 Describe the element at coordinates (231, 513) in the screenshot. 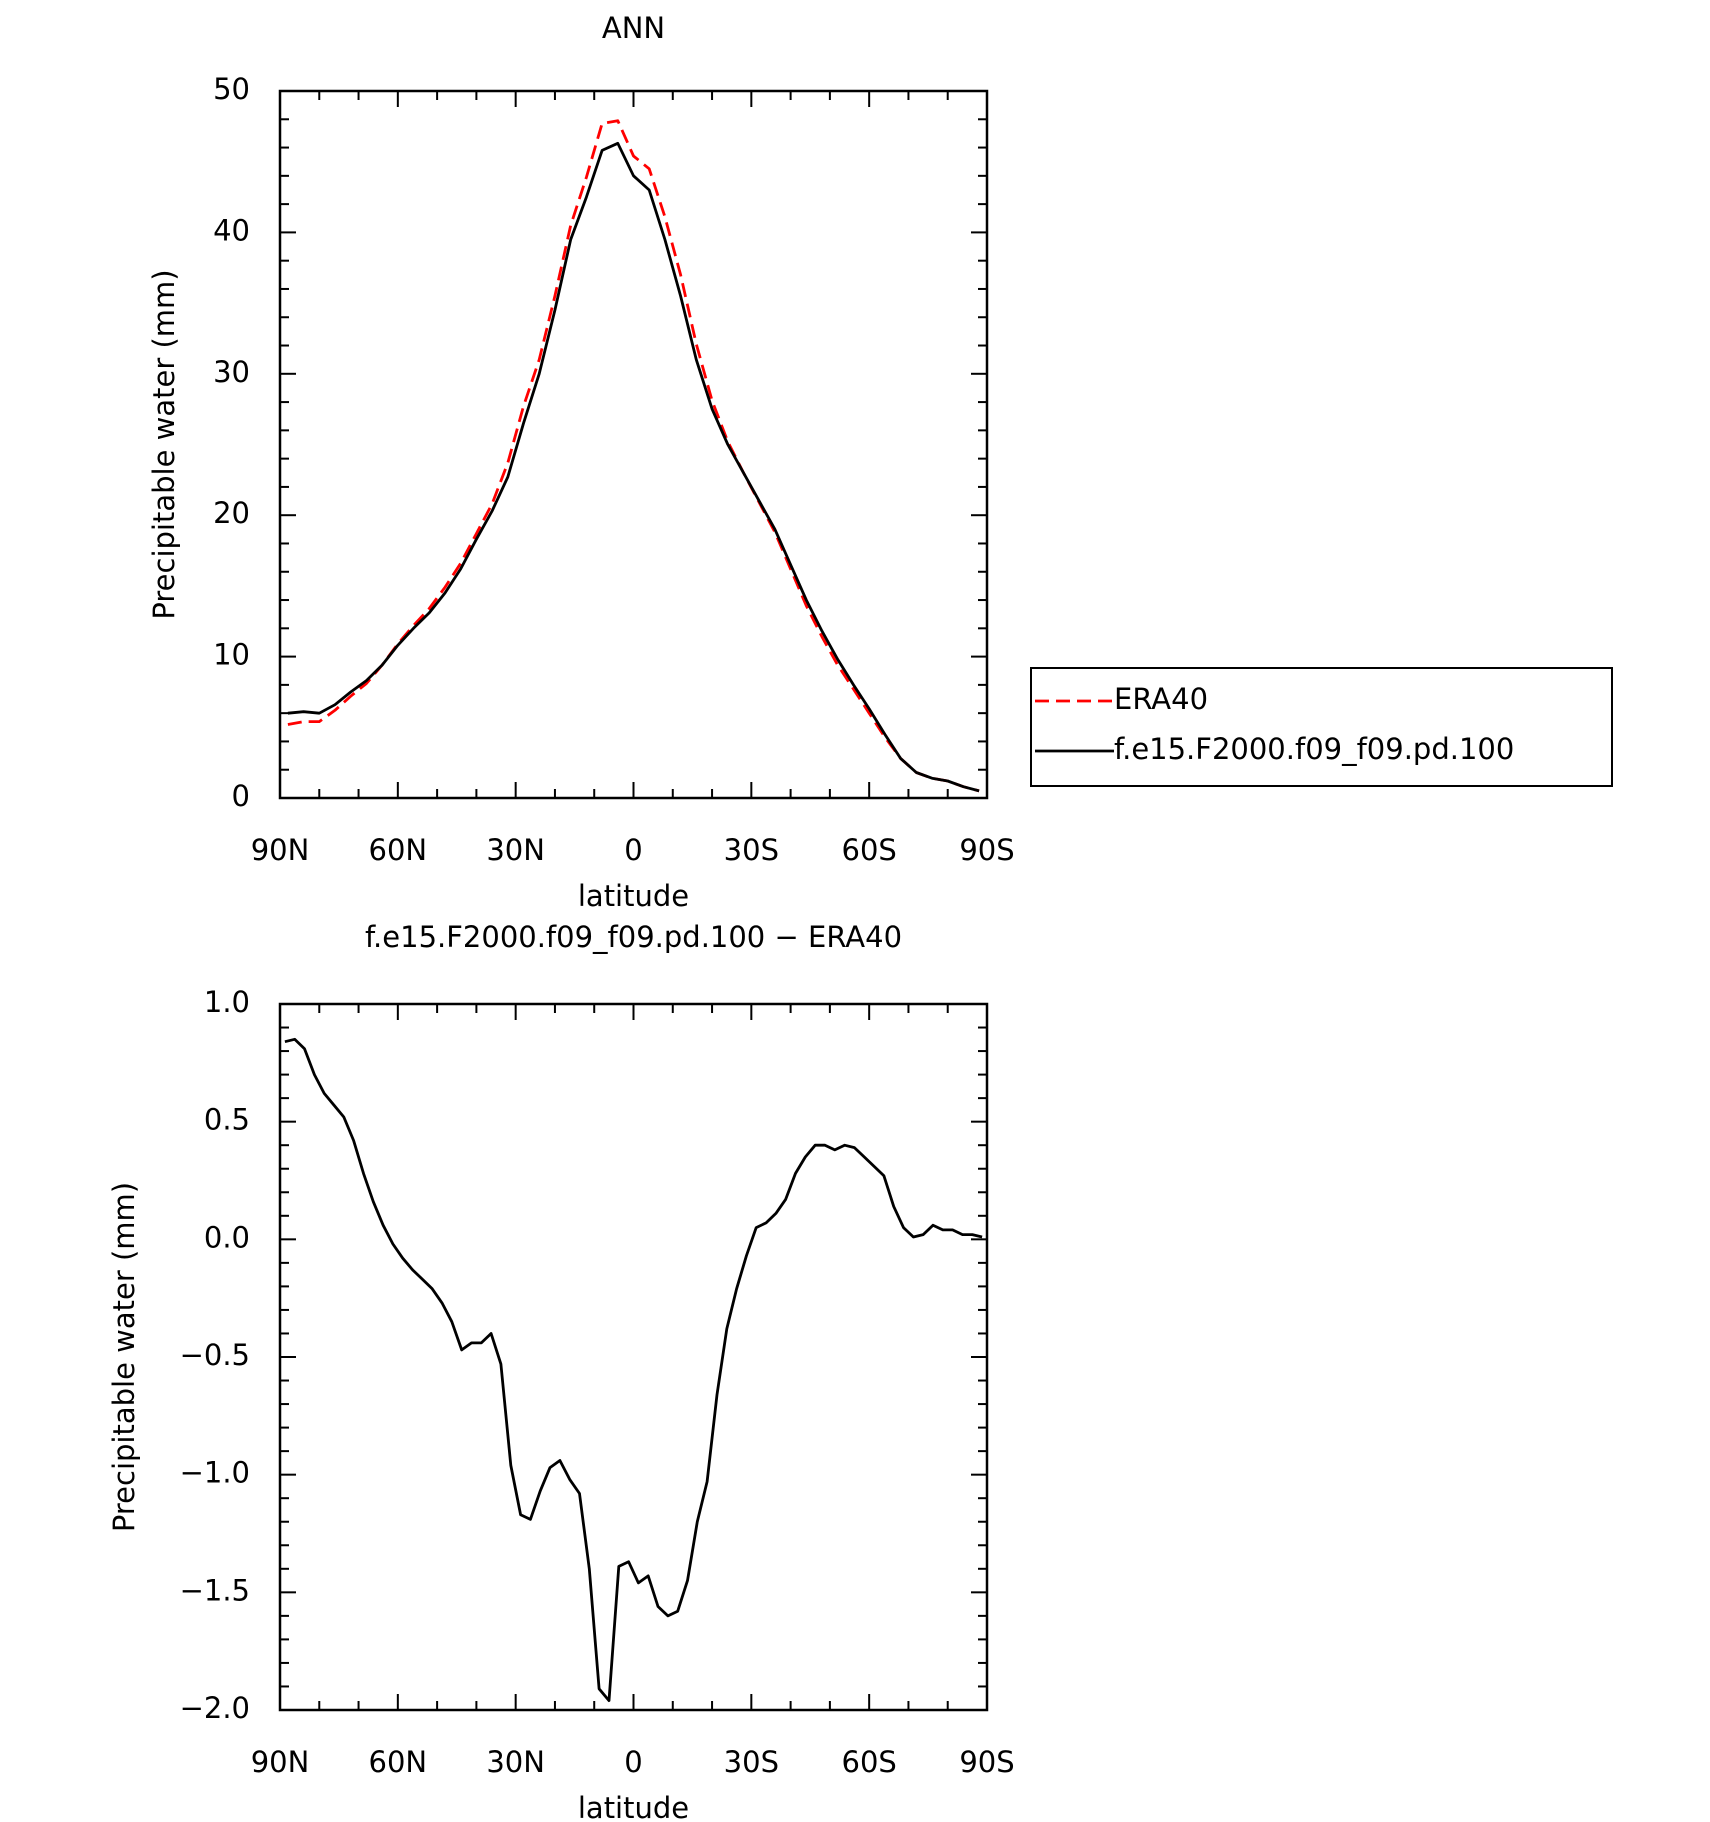

I see `y-tick-label: 20` at that location.